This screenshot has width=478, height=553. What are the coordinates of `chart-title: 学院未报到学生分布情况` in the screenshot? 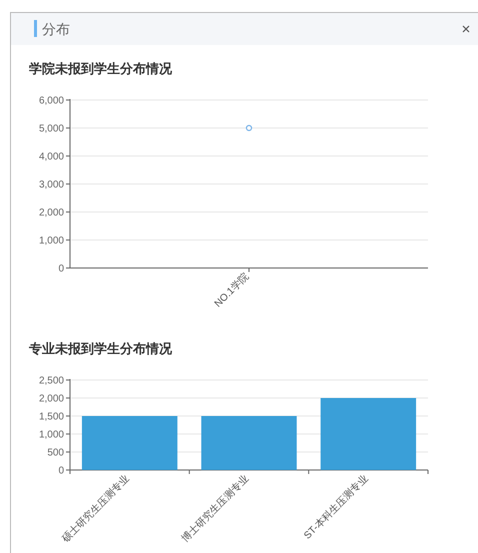 It's located at (101, 68).